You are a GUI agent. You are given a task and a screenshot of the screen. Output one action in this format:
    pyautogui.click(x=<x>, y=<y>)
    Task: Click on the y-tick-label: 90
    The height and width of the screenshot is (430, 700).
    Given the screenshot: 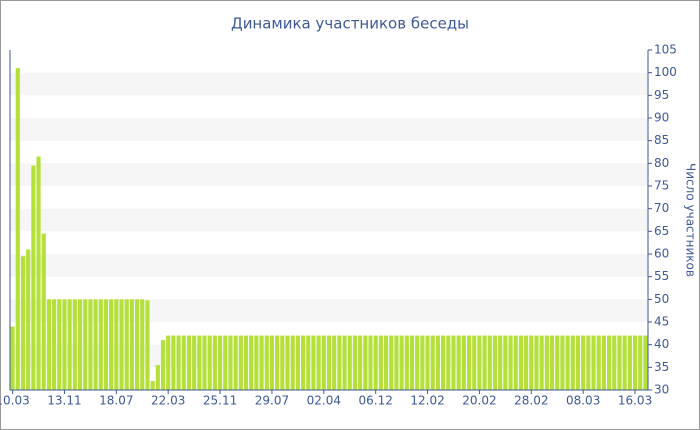 What is the action you would take?
    pyautogui.click(x=661, y=118)
    